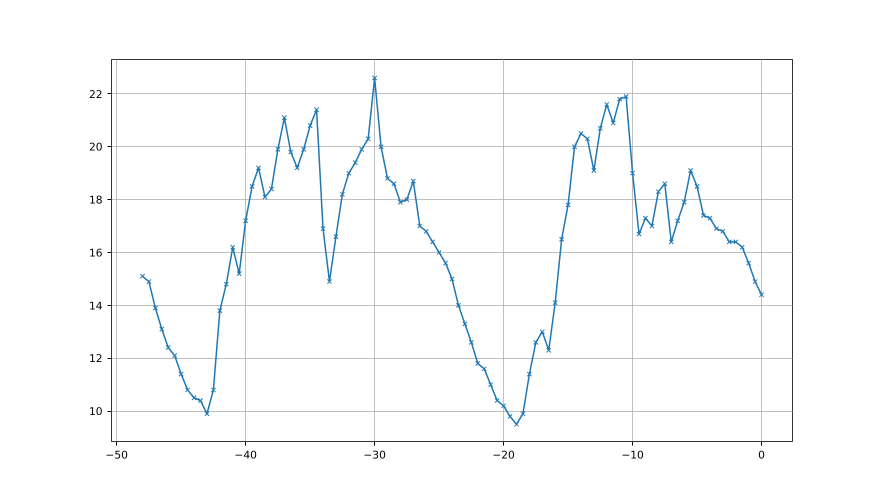  I want to click on x-tick-label: −50, so click(116, 455).